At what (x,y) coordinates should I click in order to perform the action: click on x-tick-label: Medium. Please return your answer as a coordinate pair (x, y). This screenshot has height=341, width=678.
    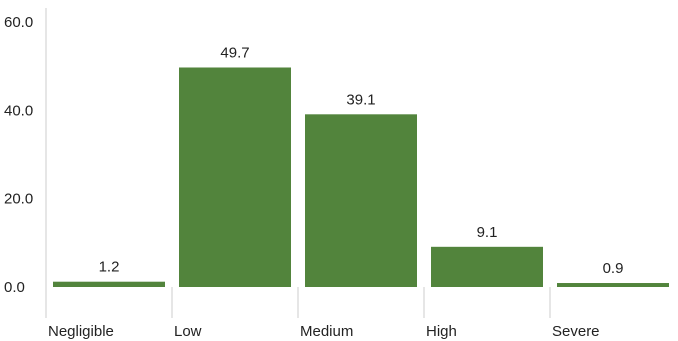
    Looking at the image, I should click on (326, 331).